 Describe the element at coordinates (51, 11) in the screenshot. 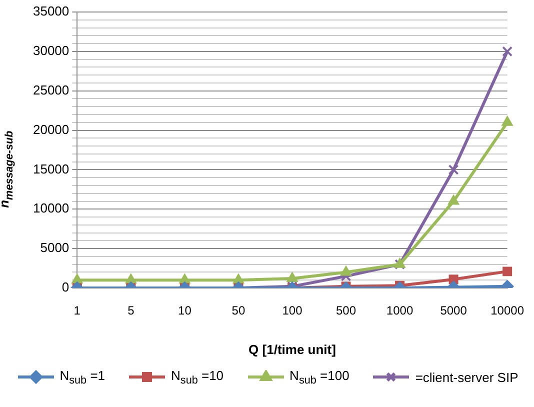

I see `y-tick-label: 35000` at that location.